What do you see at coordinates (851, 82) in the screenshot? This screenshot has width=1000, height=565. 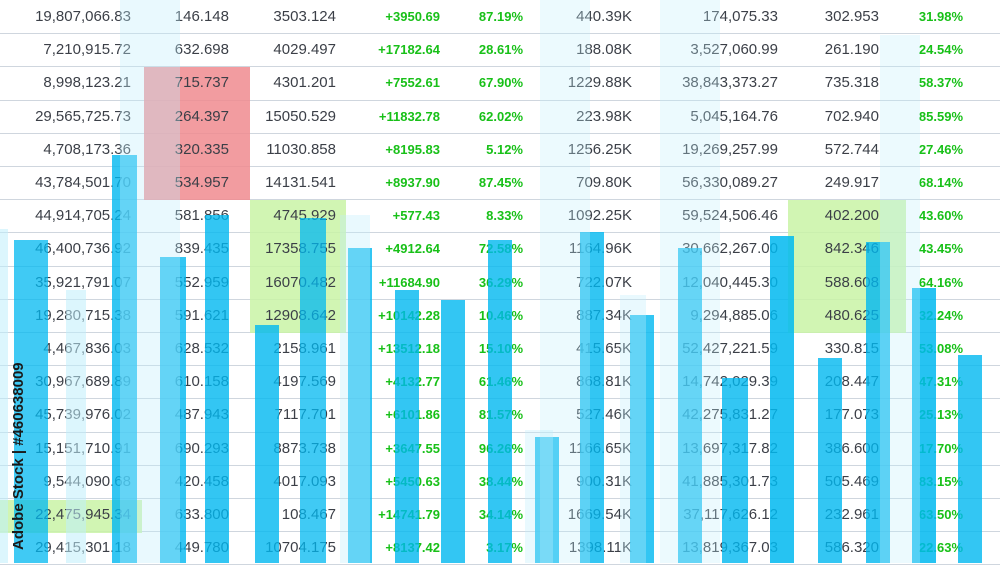 I see `table-cell: 735.318` at bounding box center [851, 82].